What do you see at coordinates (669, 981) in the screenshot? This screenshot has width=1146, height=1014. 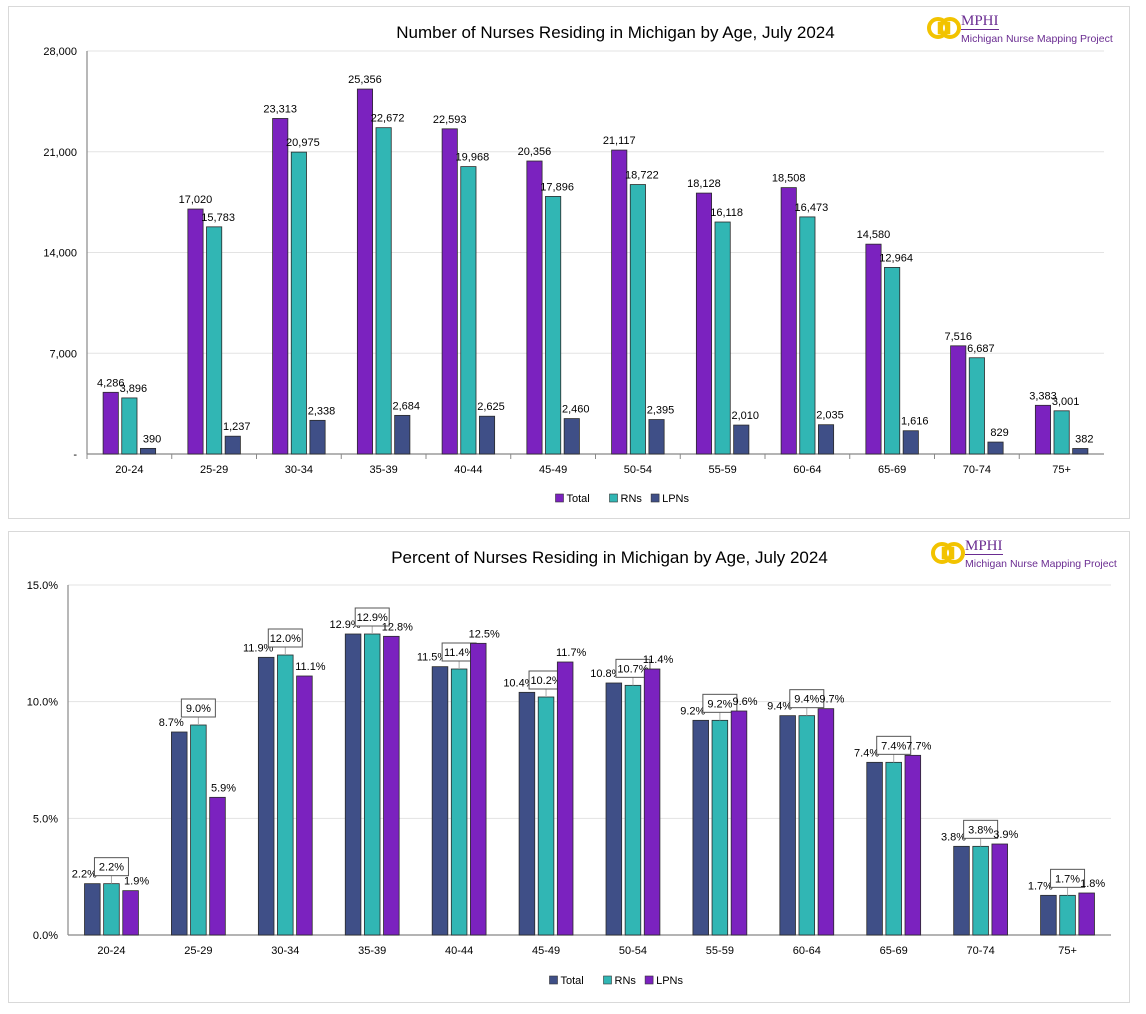 I see `legend-label-lpns: LPNs` at bounding box center [669, 981].